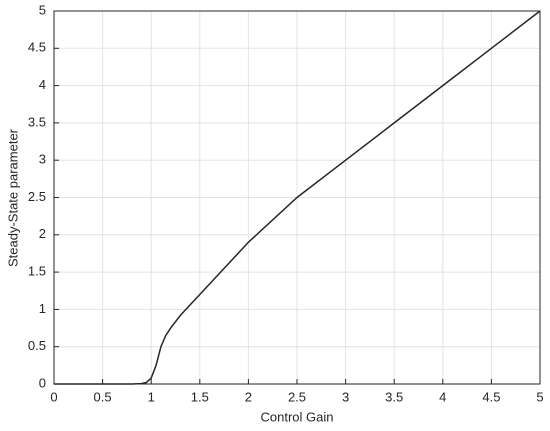  Describe the element at coordinates (200, 396) in the screenshot. I see `x-tick-label: 1.5` at that location.